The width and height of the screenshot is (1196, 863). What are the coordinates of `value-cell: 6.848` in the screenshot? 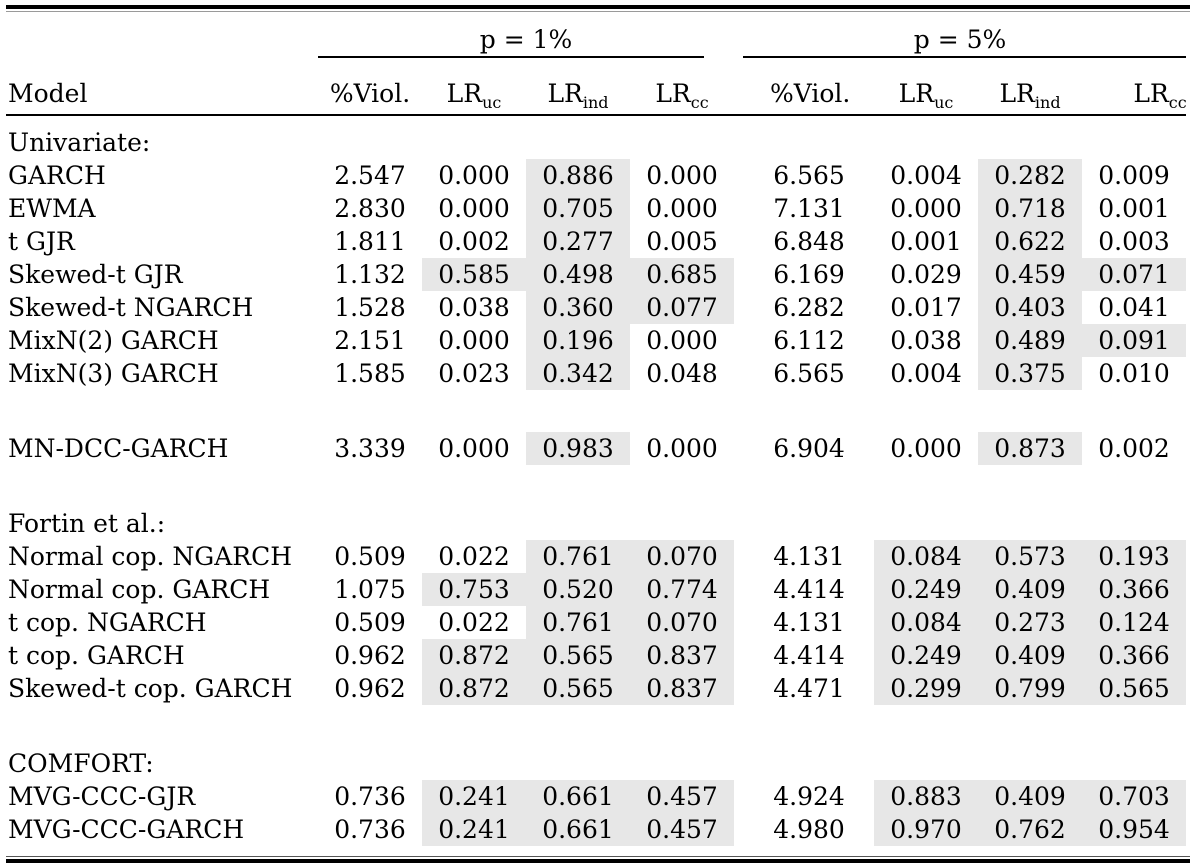 It's located at (809, 241).